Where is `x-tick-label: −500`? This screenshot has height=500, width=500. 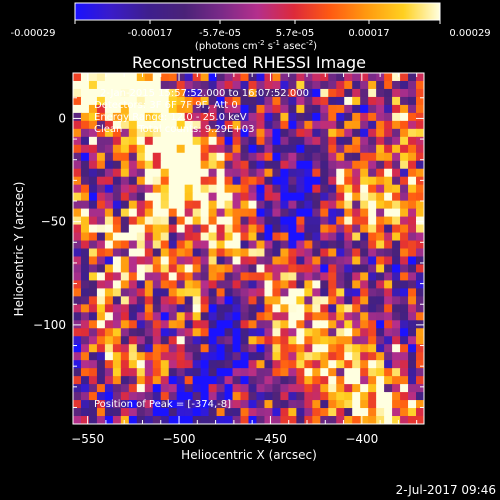 x-tick-label: −500 is located at coordinates (179, 439).